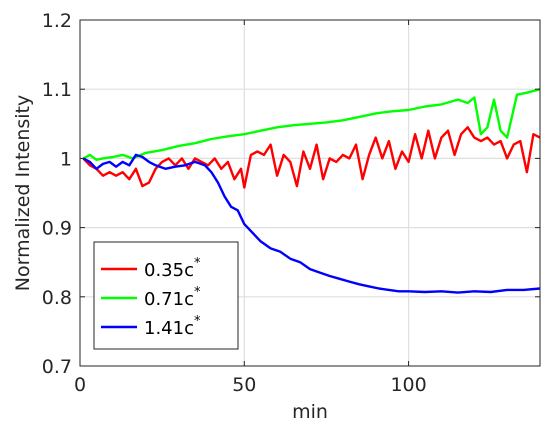  What do you see at coordinates (172, 268) in the screenshot?
I see `legend-label-1: 0.35c*` at bounding box center [172, 268].